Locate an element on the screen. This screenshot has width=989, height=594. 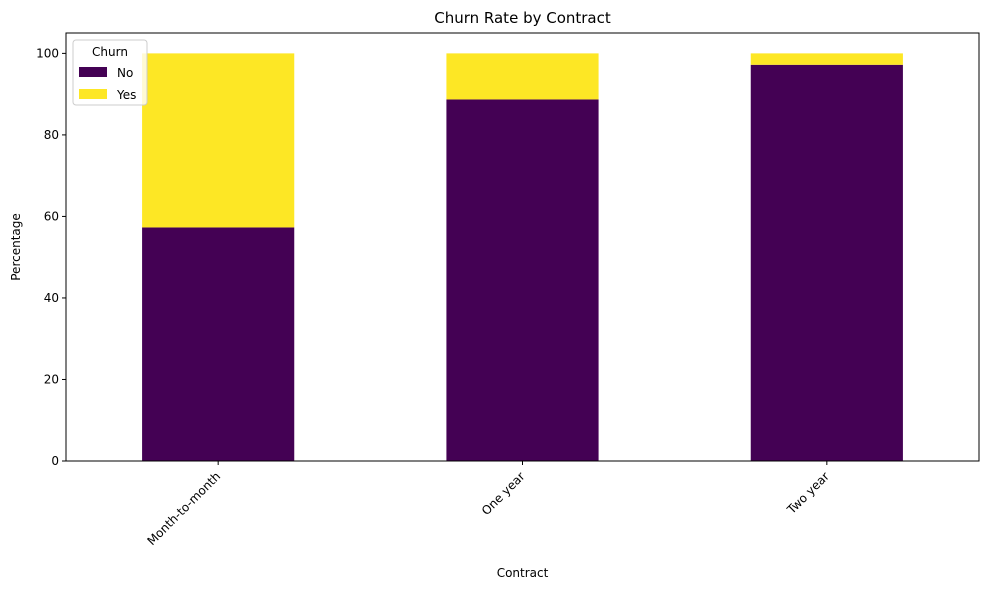
y-tick-label: 40 is located at coordinates (51, 298).